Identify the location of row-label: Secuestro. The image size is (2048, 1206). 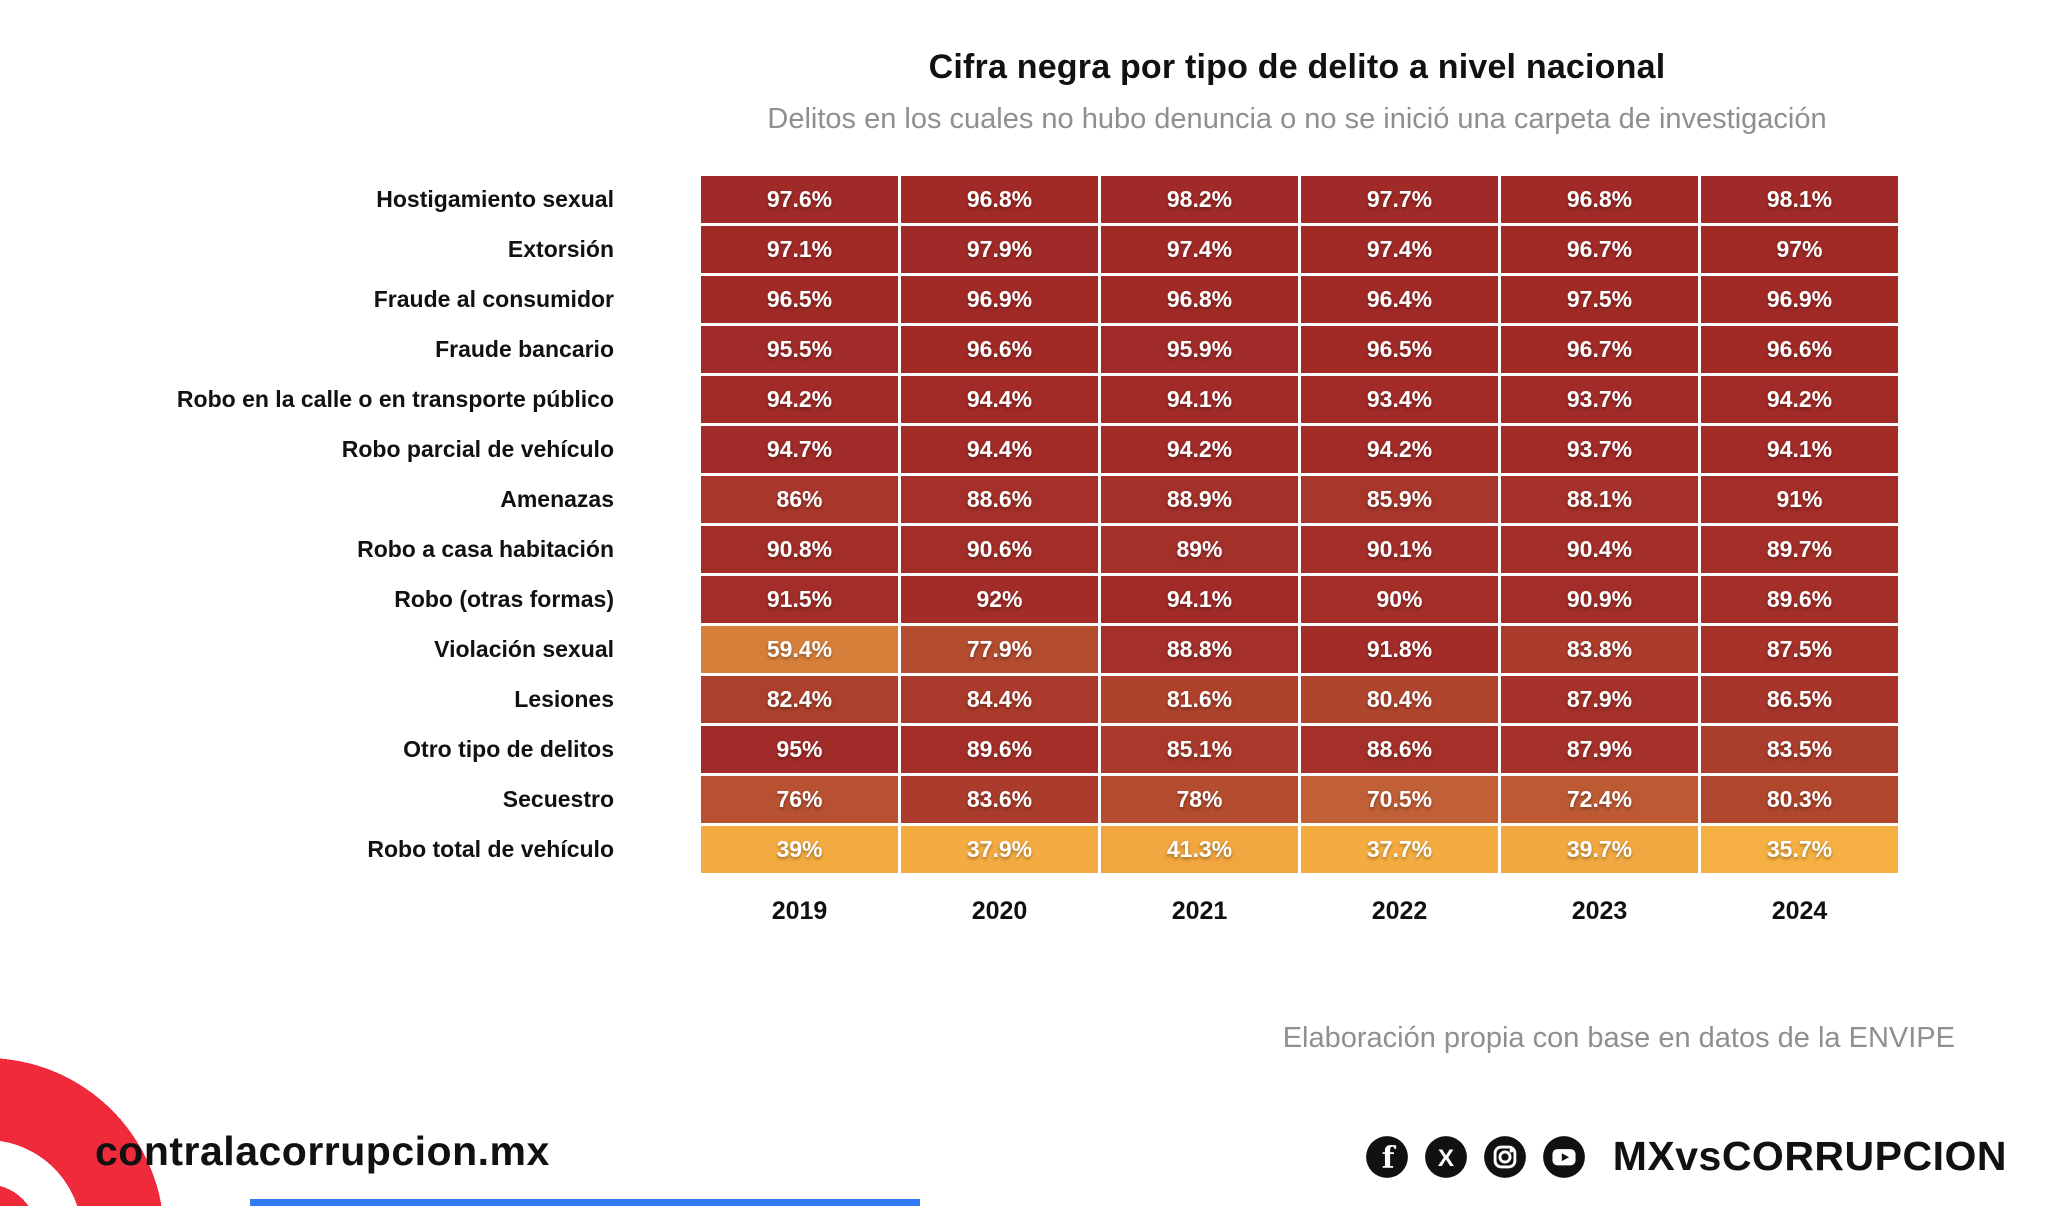
(558, 799).